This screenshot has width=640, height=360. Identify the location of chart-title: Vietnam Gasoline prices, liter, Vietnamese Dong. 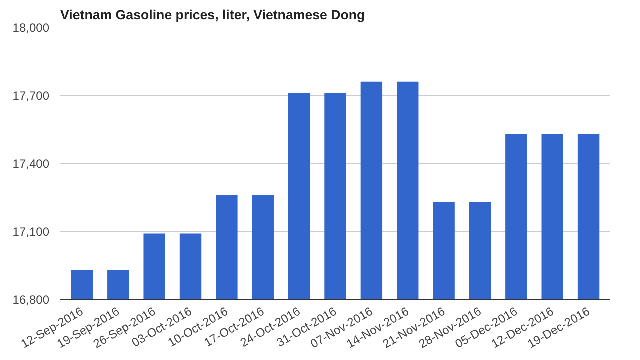
(213, 15).